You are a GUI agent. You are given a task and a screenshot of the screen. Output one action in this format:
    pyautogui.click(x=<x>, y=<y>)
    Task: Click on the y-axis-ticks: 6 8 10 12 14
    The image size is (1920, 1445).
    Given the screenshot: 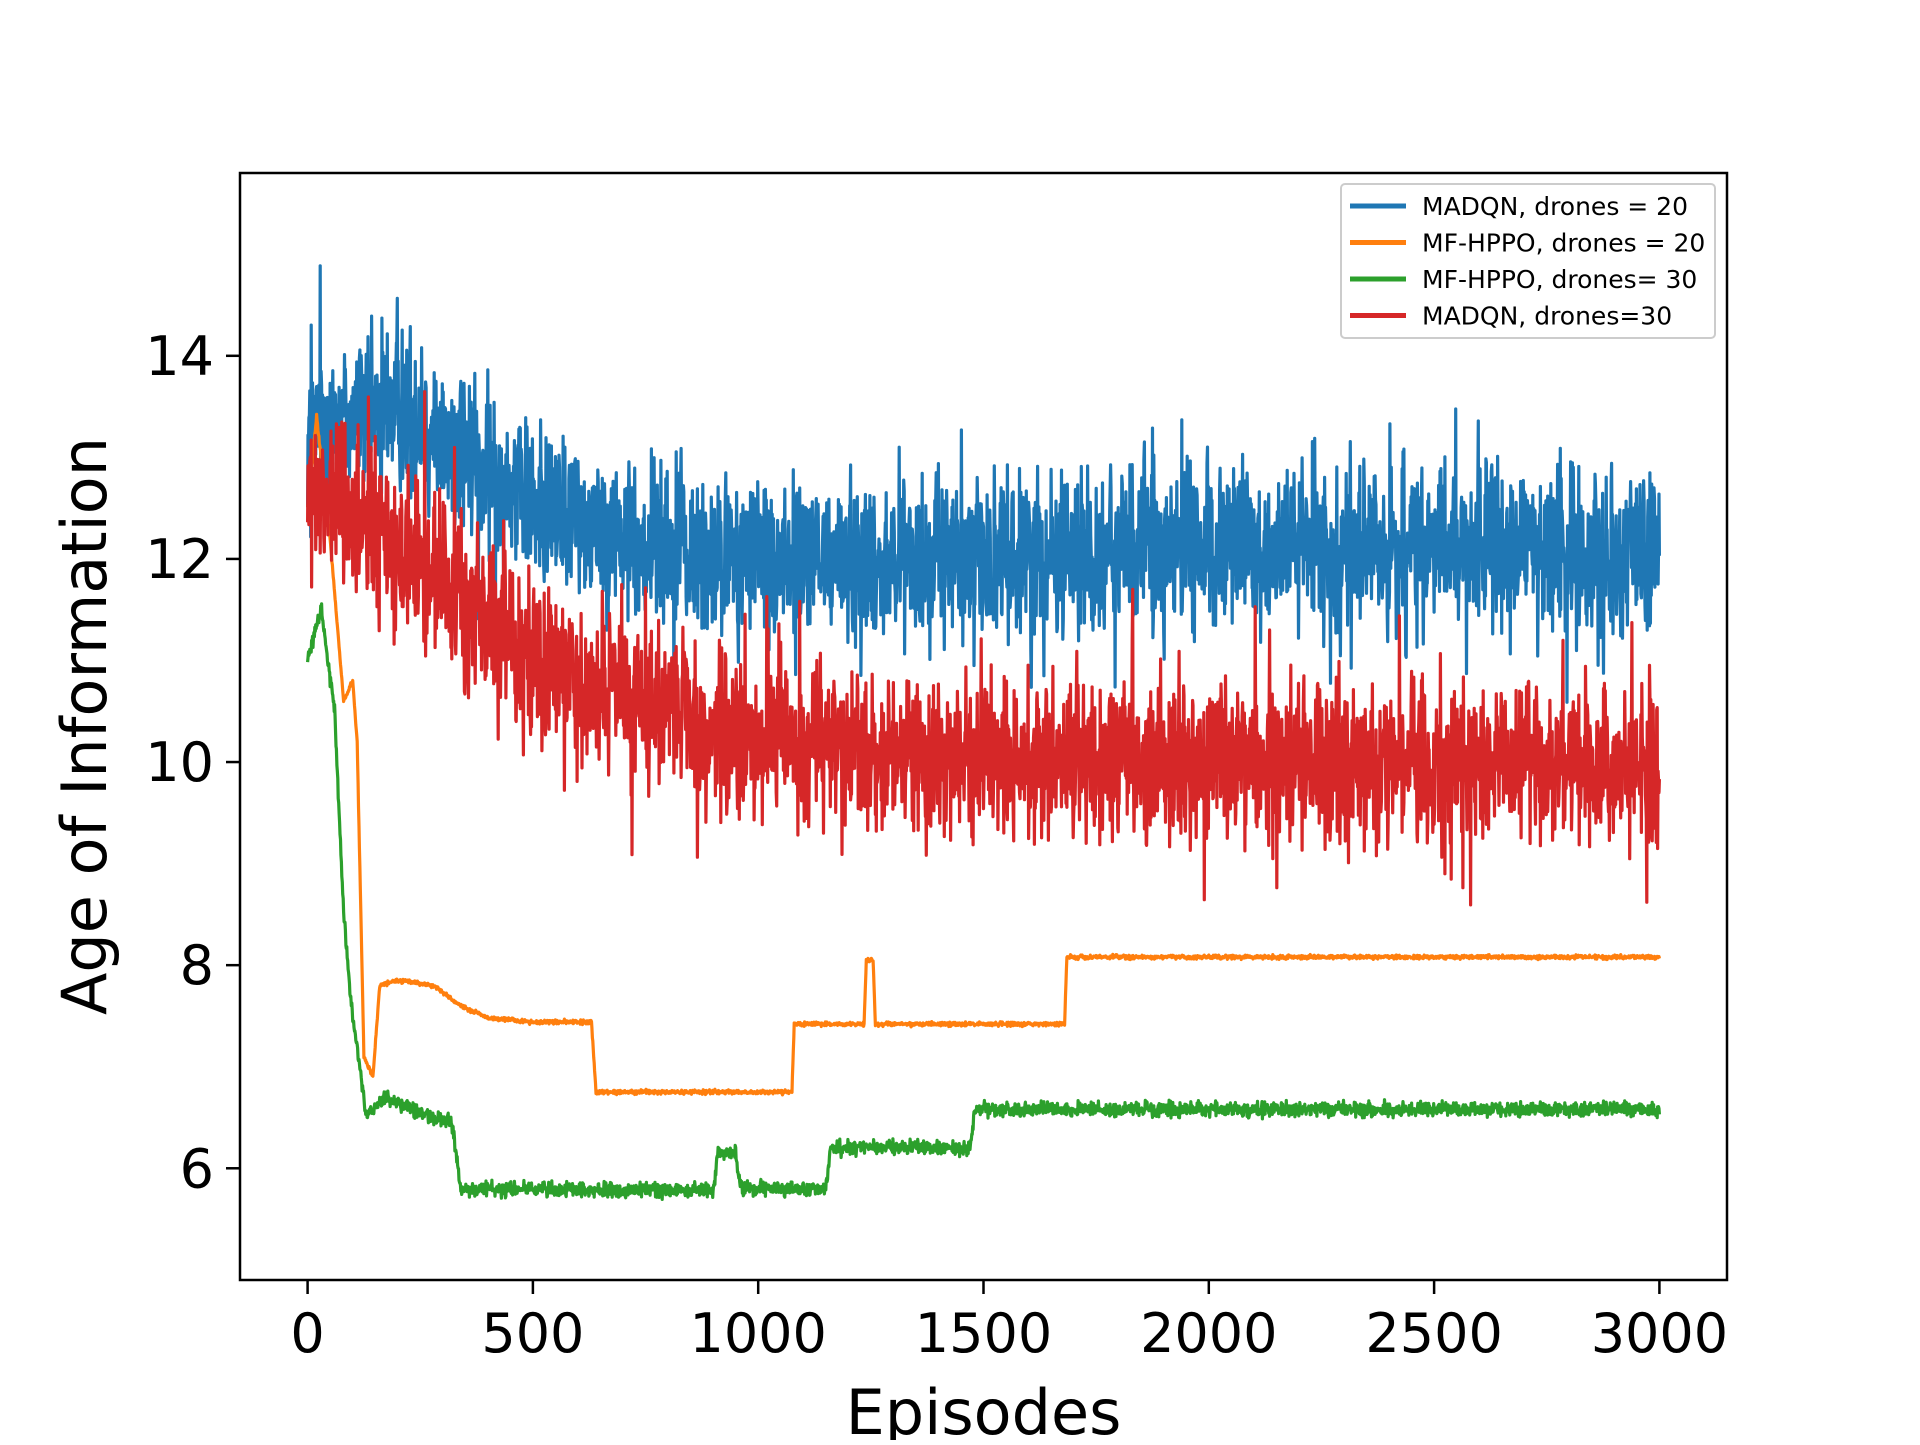 What is the action you would take?
    pyautogui.click(x=192, y=762)
    